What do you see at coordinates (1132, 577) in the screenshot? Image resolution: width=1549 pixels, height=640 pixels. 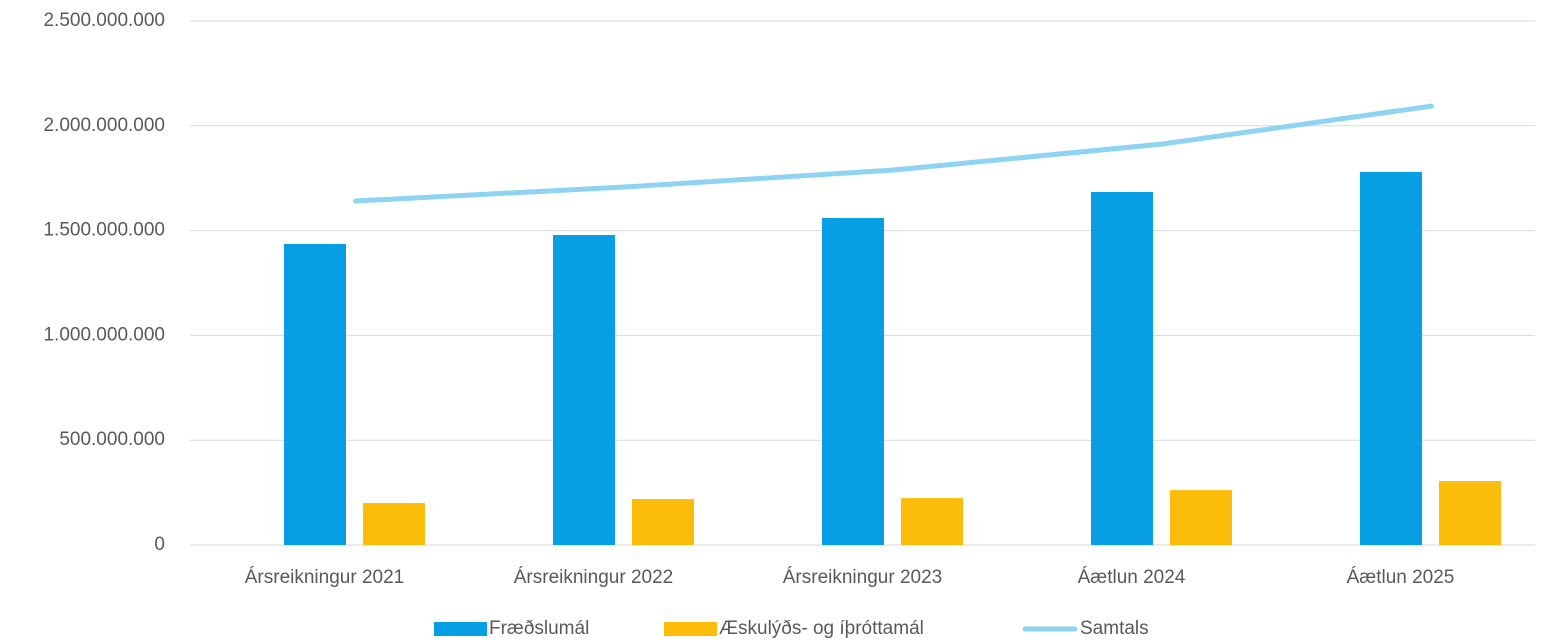 I see `x-tick-label: Áætlun 2024` at bounding box center [1132, 577].